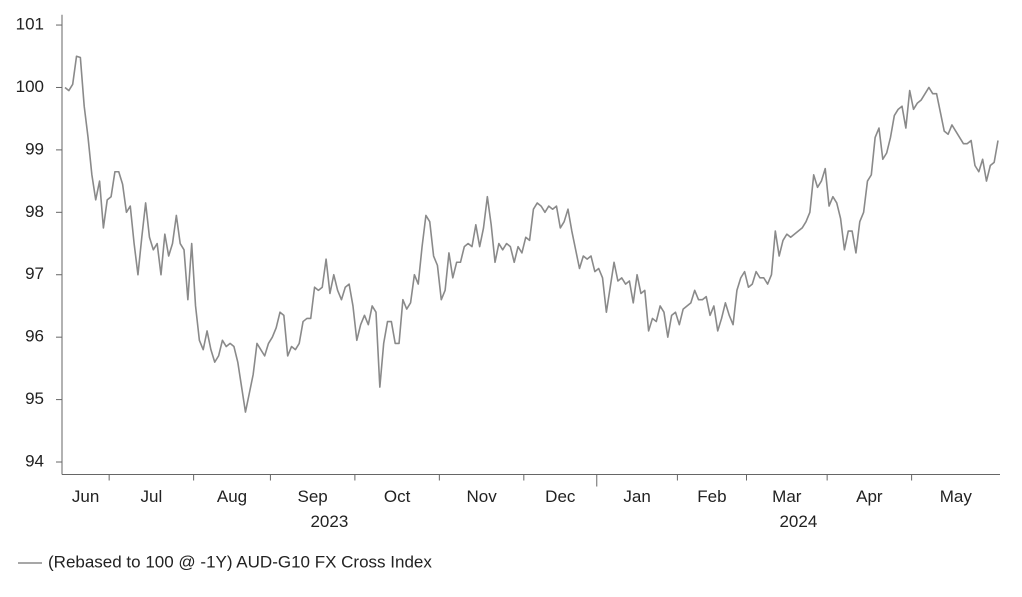 The height and width of the screenshot is (597, 1022). I want to click on y-tick-label: 99, so click(34, 148).